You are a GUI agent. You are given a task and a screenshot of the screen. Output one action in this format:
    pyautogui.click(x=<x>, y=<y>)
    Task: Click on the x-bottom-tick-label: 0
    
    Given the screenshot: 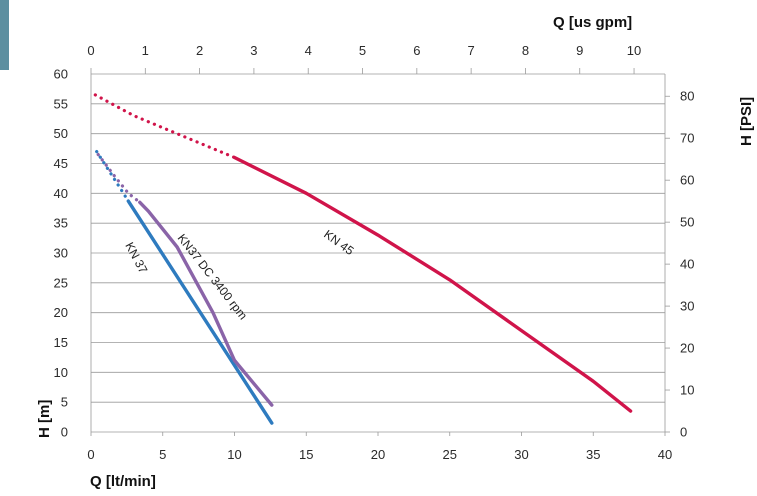 What is the action you would take?
    pyautogui.click(x=90, y=454)
    